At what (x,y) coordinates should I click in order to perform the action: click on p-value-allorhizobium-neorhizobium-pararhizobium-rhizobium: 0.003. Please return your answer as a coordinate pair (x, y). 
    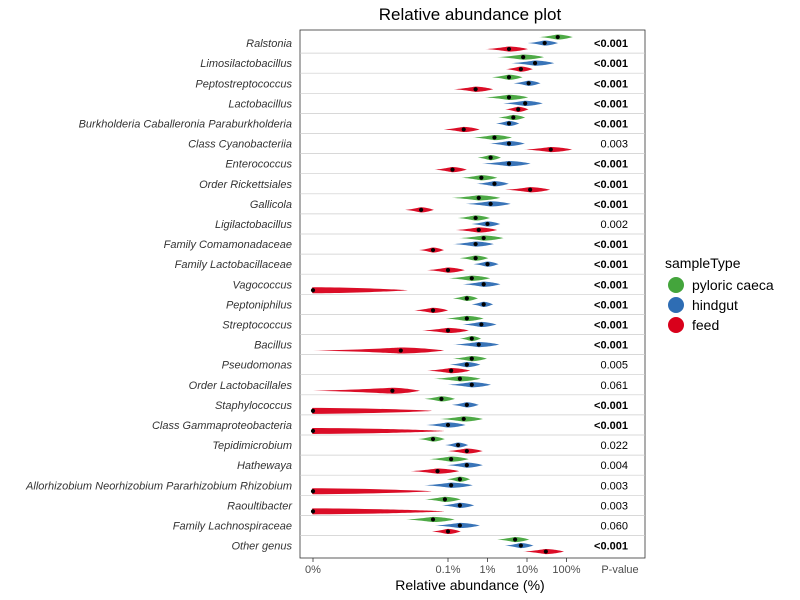
    Looking at the image, I should click on (614, 486).